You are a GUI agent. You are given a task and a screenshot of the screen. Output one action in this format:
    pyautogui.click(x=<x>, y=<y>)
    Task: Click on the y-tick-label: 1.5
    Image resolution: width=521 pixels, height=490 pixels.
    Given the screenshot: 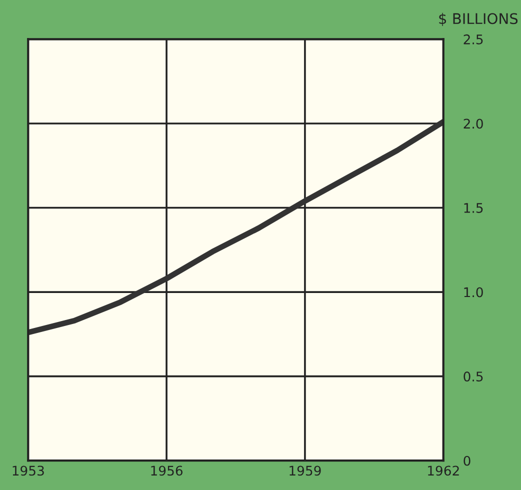 What is the action you would take?
    pyautogui.click(x=473, y=208)
    